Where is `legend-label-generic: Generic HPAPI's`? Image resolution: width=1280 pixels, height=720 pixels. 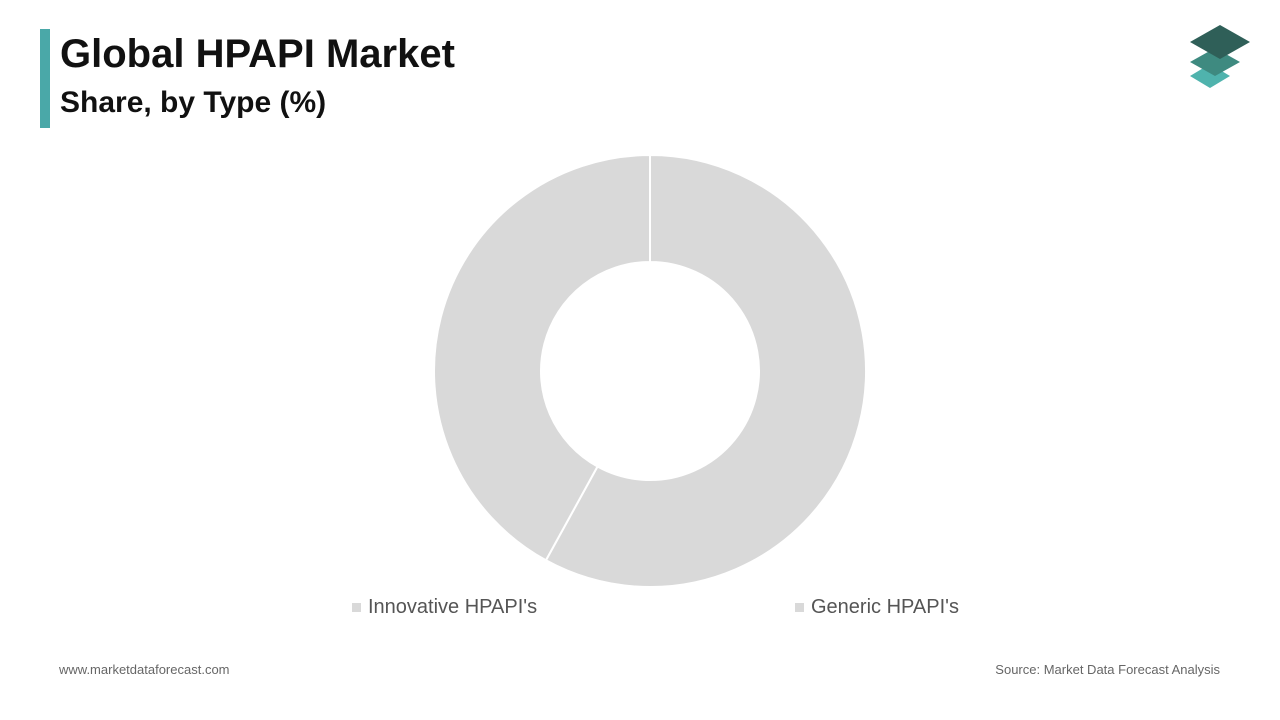 legend-label-generic: Generic HPAPI's is located at coordinates (885, 606).